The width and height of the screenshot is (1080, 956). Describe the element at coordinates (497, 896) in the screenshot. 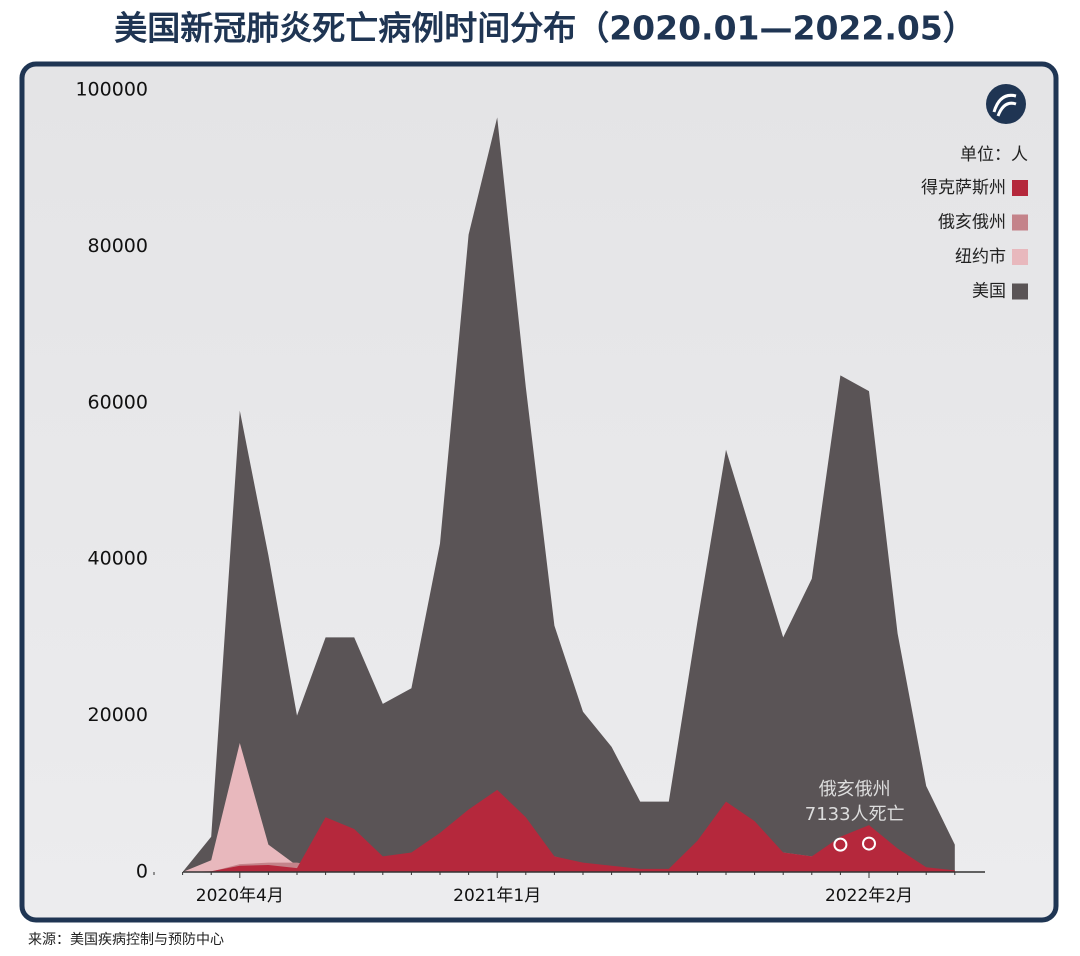

I see `x-tick-label: 2021年1月` at that location.